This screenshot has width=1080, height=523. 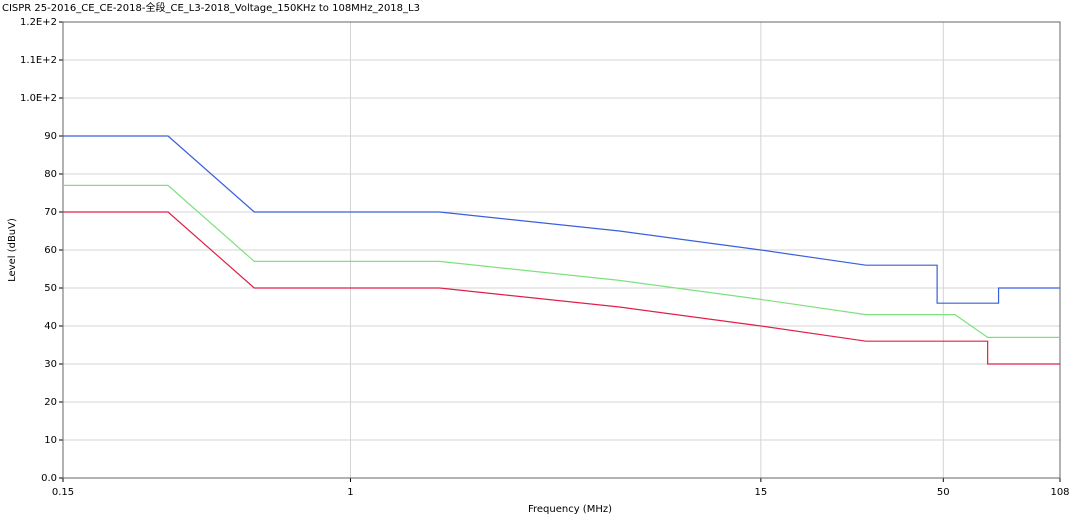 I want to click on y-tick-label: 30, so click(x=50, y=364).